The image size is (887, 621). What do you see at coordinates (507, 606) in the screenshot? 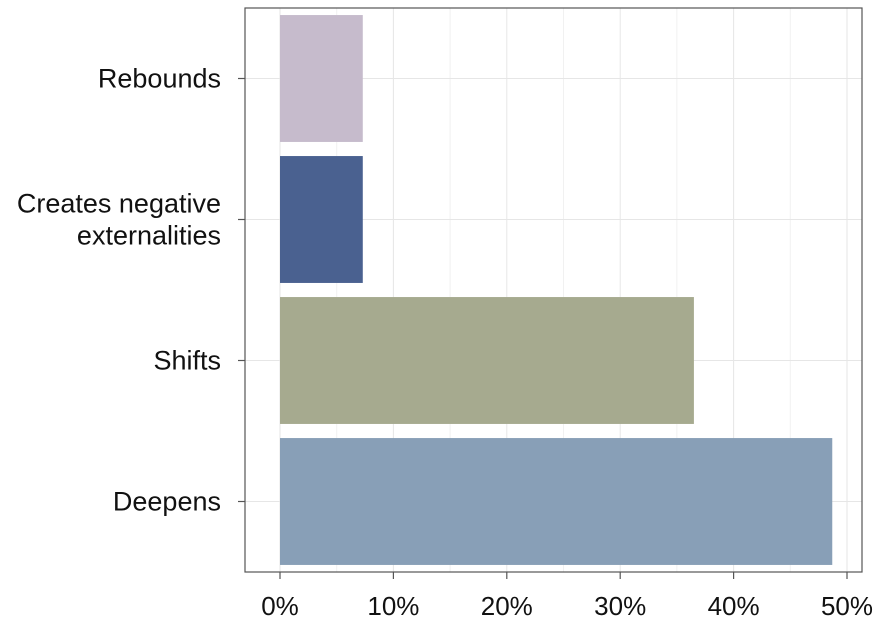
I see `x-tick-label: 20%` at bounding box center [507, 606].